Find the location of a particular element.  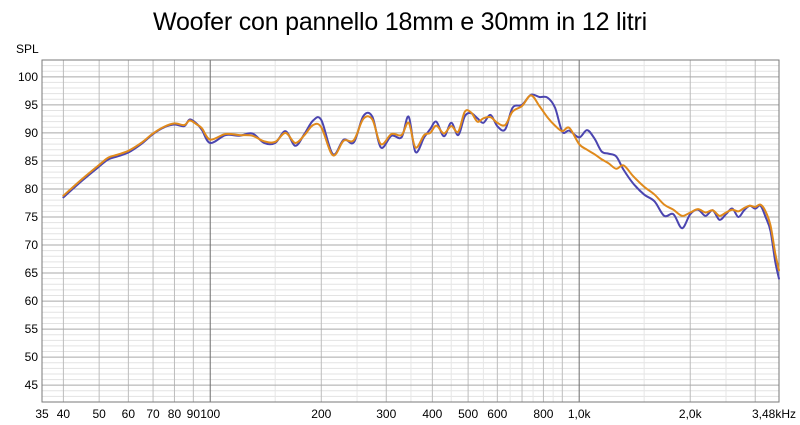

y-tick-label: 60 is located at coordinates (32, 301).